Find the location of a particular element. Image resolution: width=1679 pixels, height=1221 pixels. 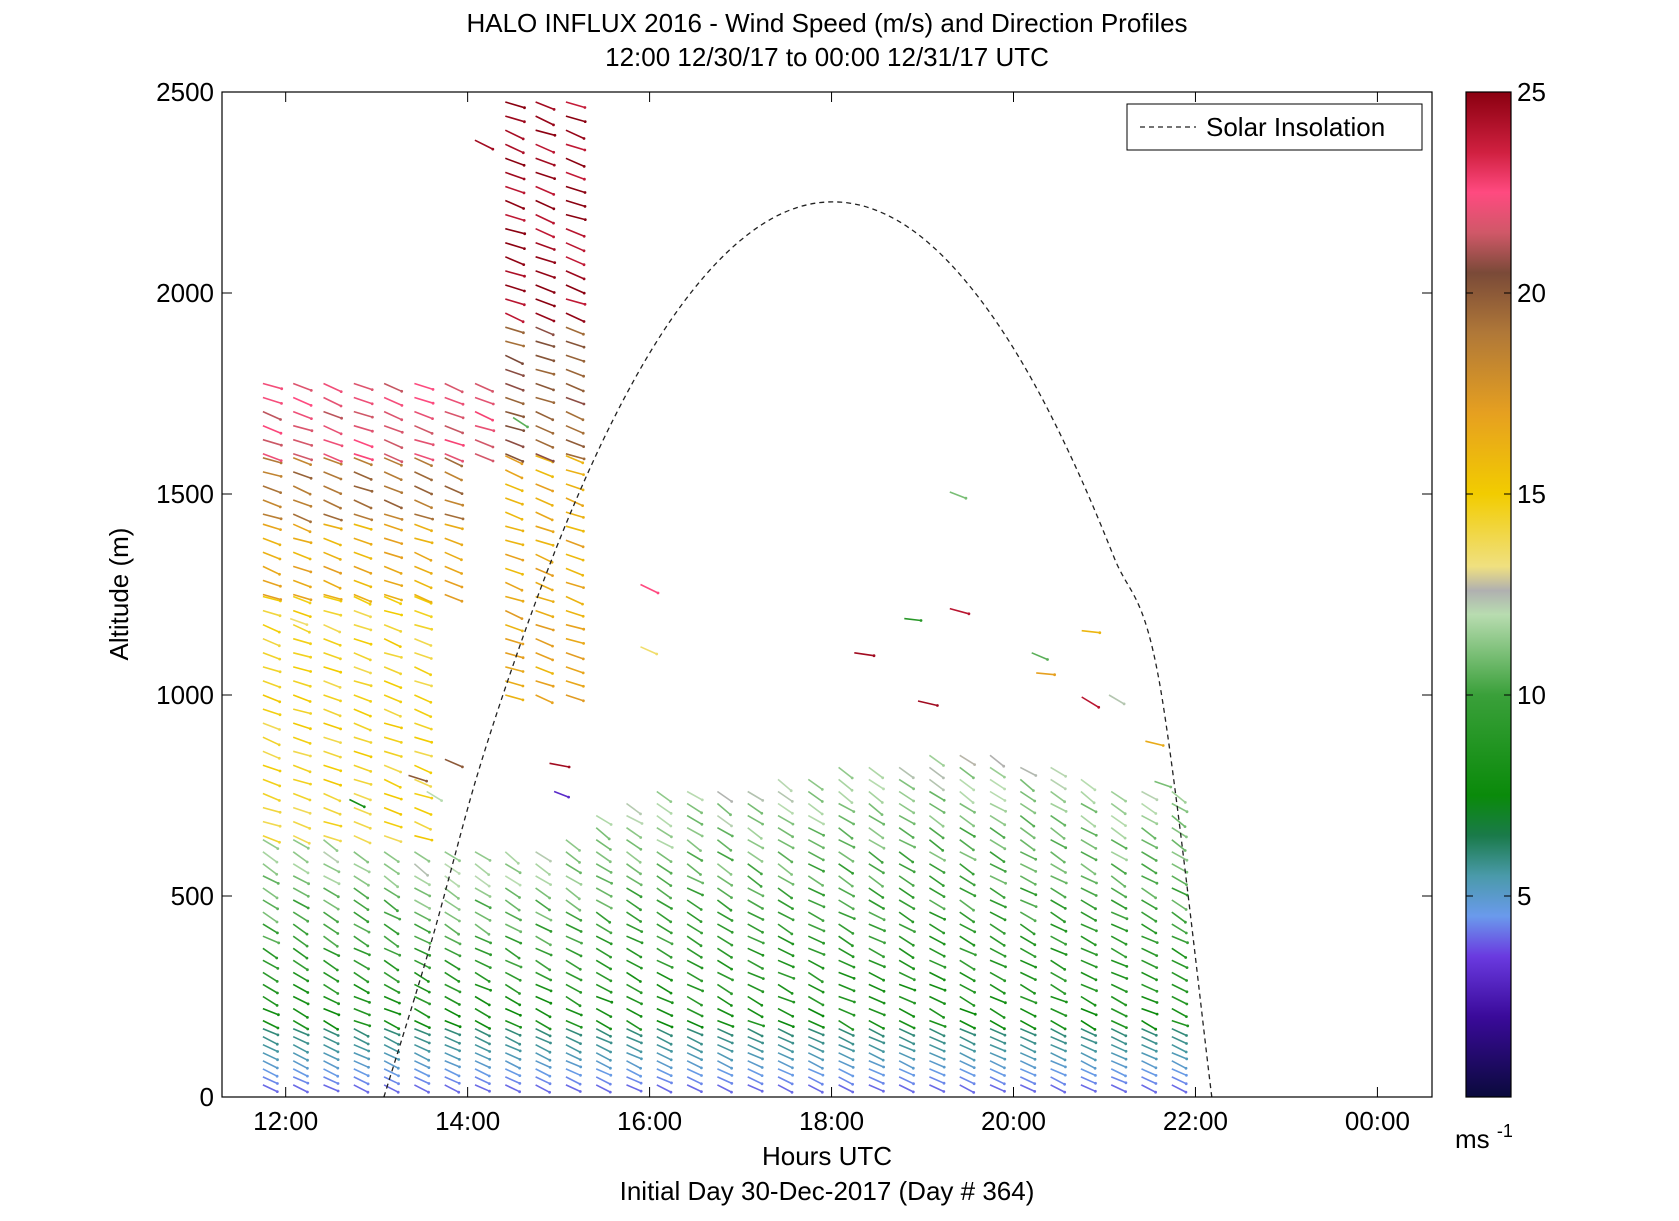

x-tick-label: 16:00 is located at coordinates (649, 1121).